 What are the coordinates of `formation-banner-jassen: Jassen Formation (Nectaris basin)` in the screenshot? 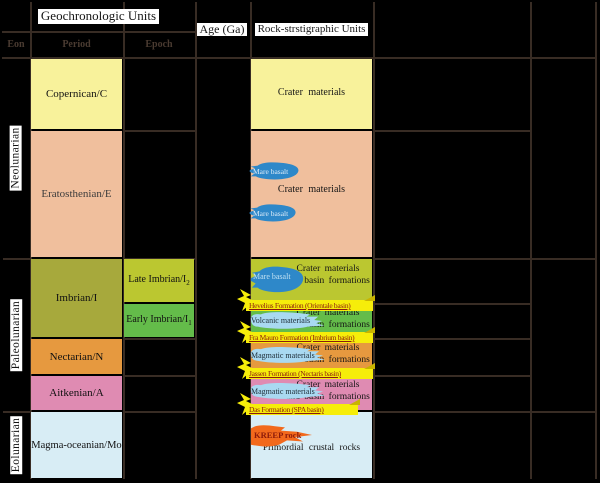 It's located at (310, 371).